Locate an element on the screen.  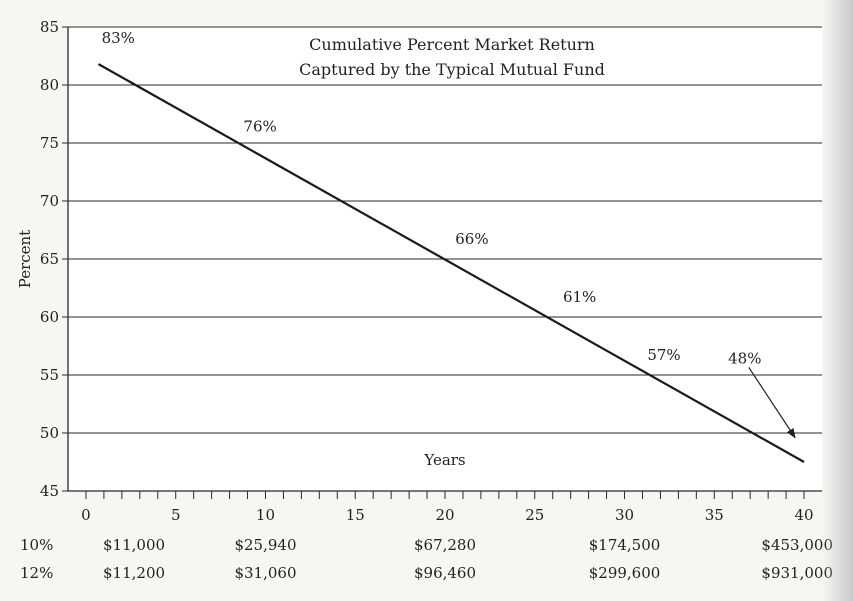
row-0-value-30: $174,500 is located at coordinates (625, 545).